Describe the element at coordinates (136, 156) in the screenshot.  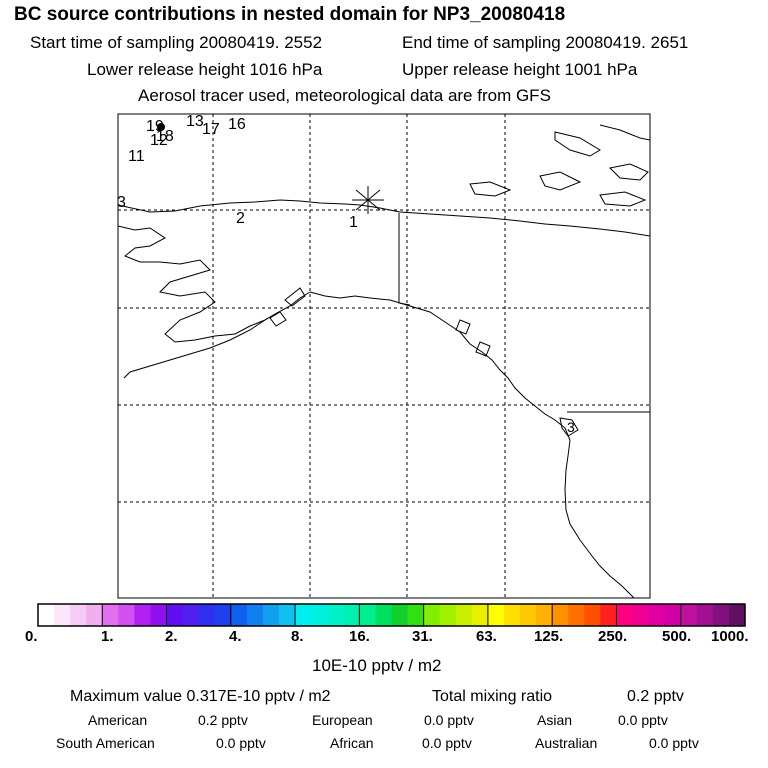
I see `track-label: 11` at that location.